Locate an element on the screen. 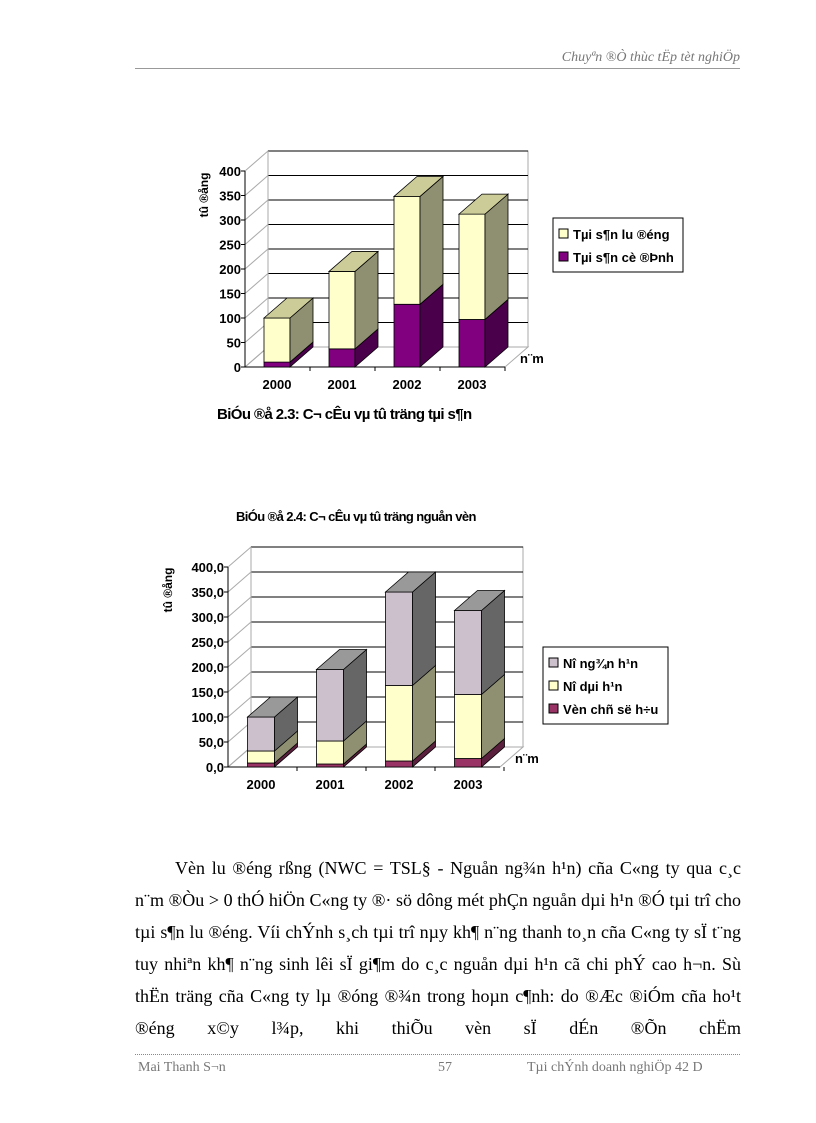 Image resolution: width=816 pixels, height=1123 pixels. y-tick-label: 350 is located at coordinates (230, 196).